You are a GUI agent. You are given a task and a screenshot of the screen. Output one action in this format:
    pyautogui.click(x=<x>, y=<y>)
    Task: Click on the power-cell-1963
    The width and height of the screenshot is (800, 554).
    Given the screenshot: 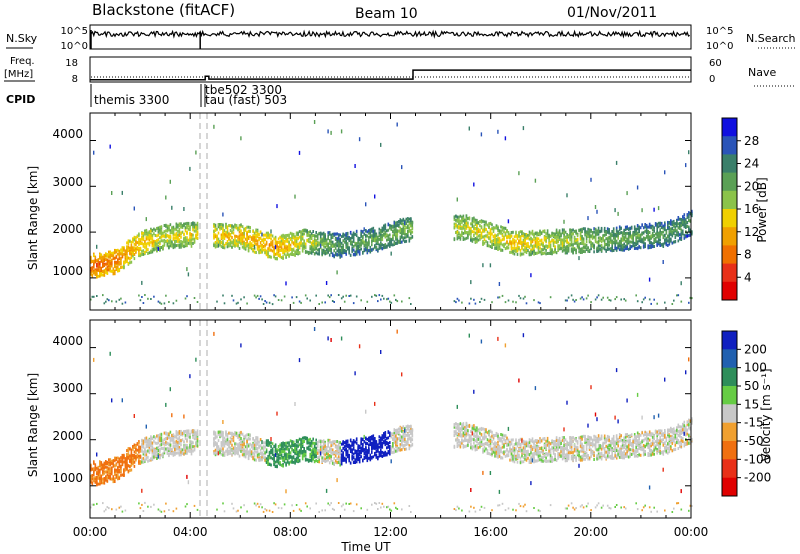 What is the action you would take?
    pyautogui.click(x=372, y=296)
    